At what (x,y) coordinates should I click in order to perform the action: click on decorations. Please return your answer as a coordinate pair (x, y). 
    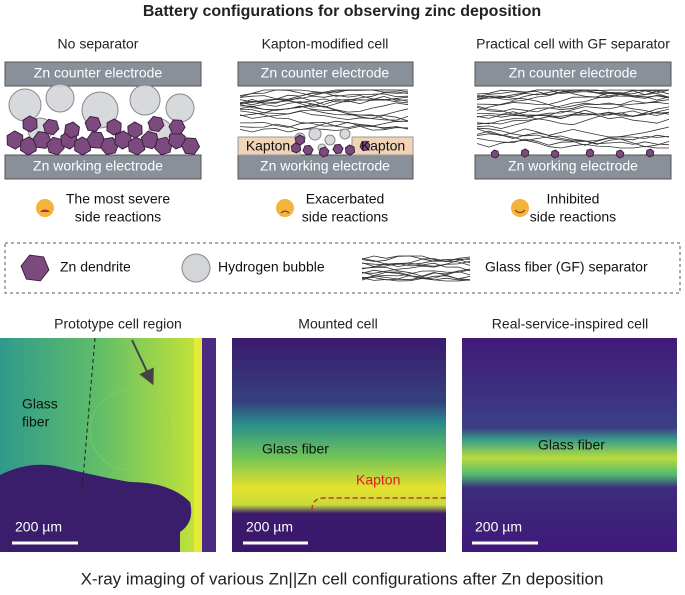
    Looking at the image, I should click on (338, 121).